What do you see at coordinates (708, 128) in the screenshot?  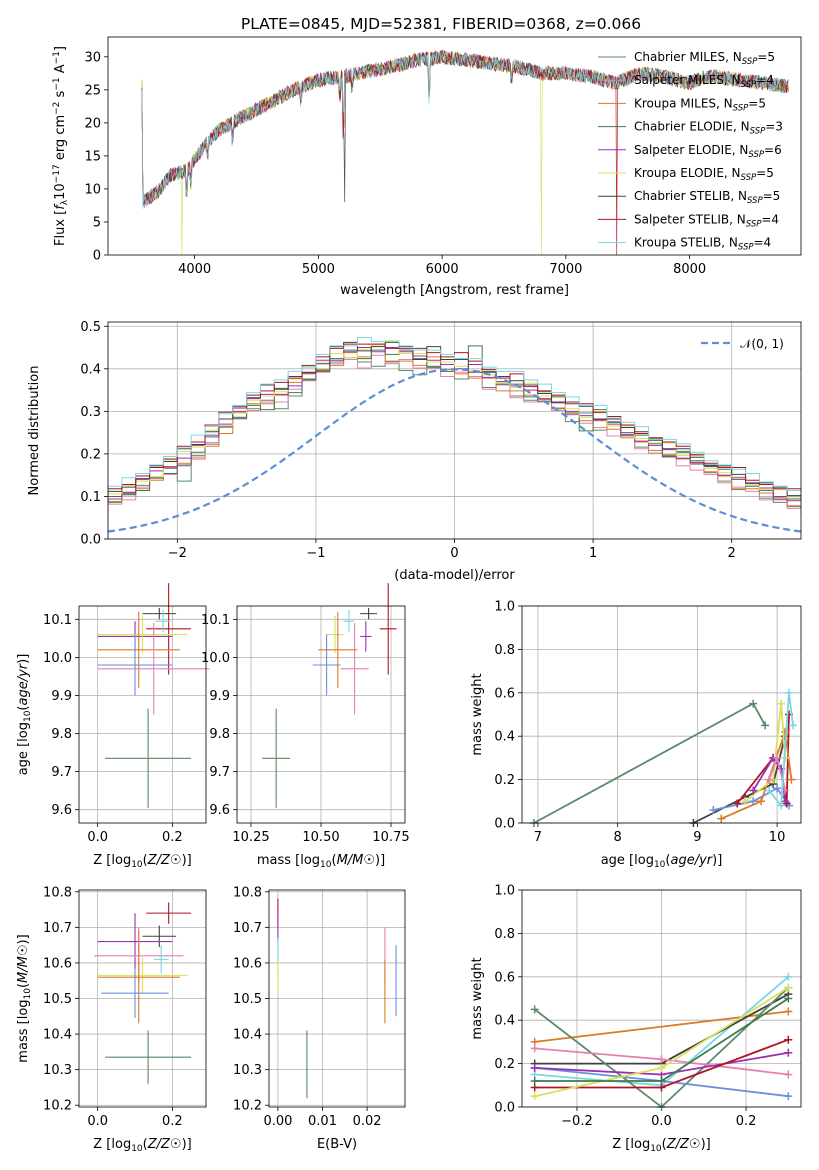 I see `legend-label: Chabrier ELODIE, NSSP=3` at bounding box center [708, 128].